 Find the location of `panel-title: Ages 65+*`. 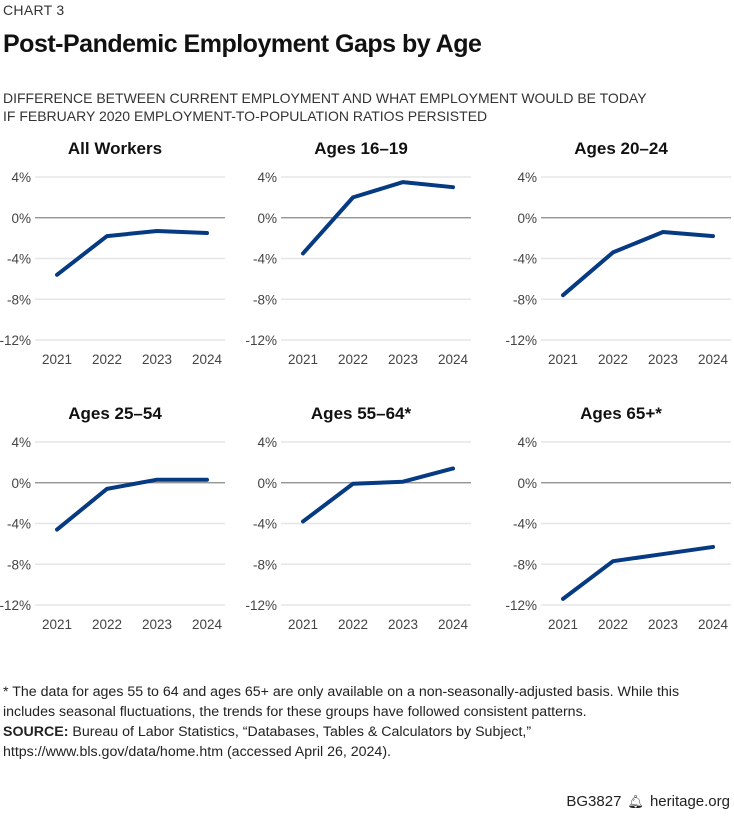

panel-title: Ages 65+* is located at coordinates (621, 413).